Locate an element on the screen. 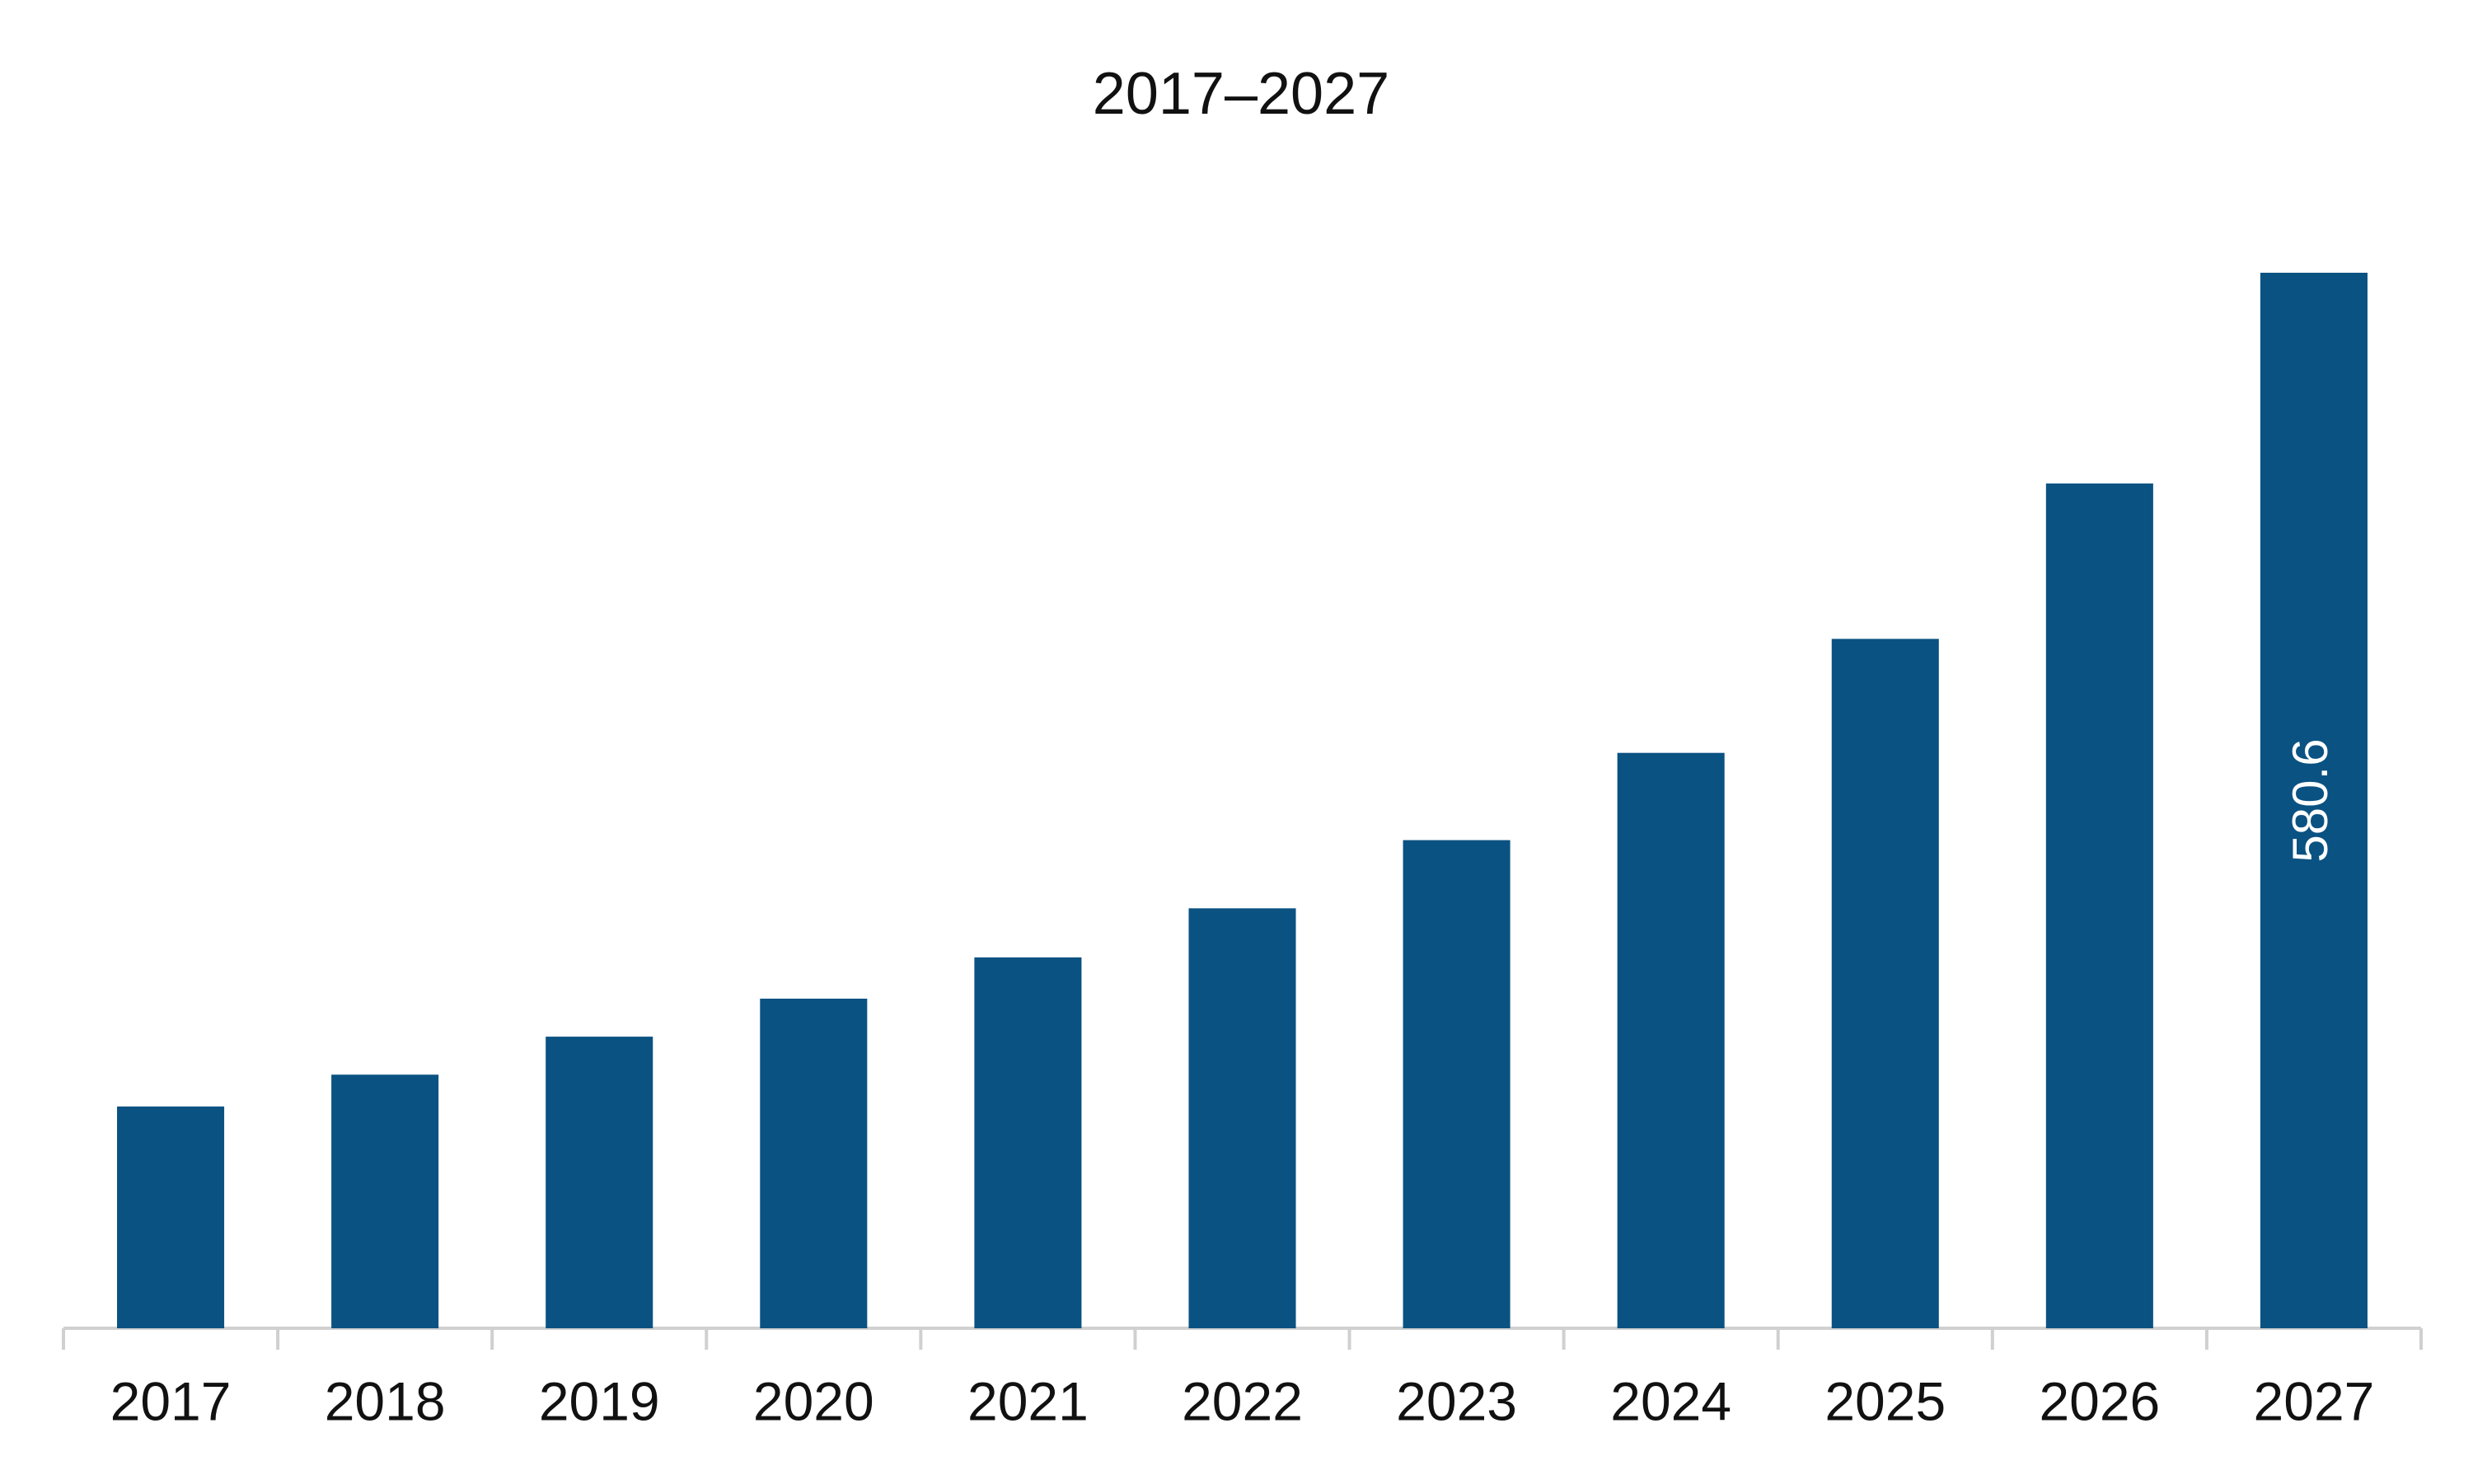 The width and height of the screenshot is (2473, 1484). x-tick-label: 2027 is located at coordinates (2314, 1401).